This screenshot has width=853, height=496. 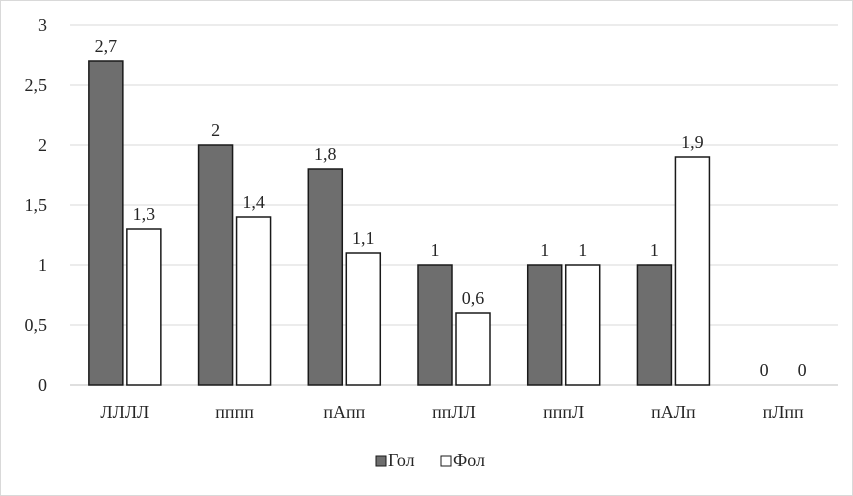 I want to click on x-tick-label: пппп, so click(x=234, y=412).